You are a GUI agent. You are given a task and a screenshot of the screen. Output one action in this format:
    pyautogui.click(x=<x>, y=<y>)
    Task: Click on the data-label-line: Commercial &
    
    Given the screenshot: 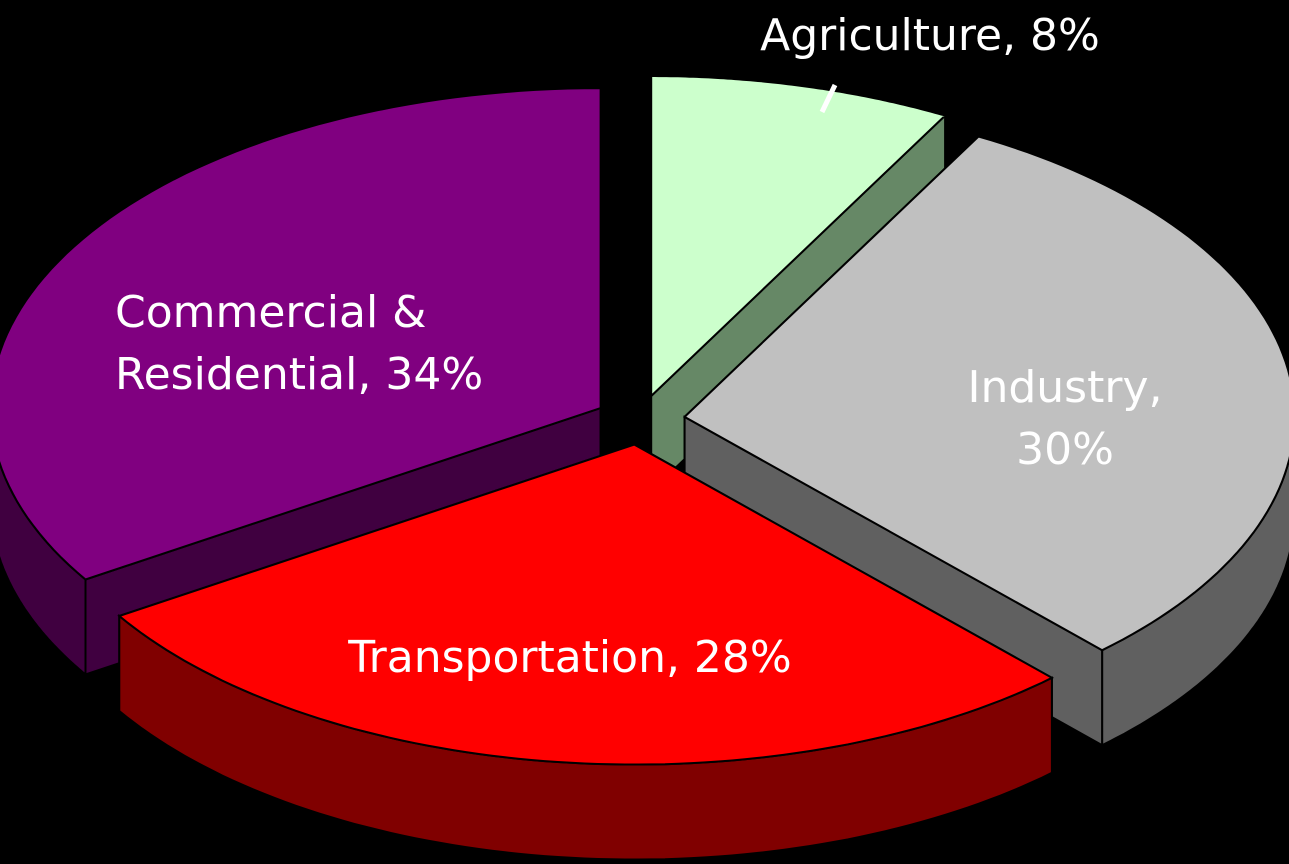 What is the action you would take?
    pyautogui.click(x=270, y=312)
    